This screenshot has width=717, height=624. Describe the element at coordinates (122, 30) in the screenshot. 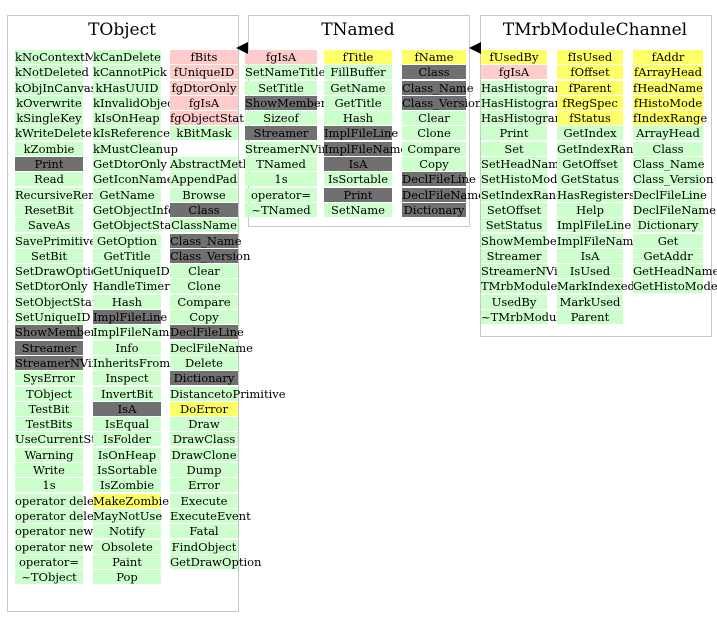

I see `class-title: TObject` at that location.